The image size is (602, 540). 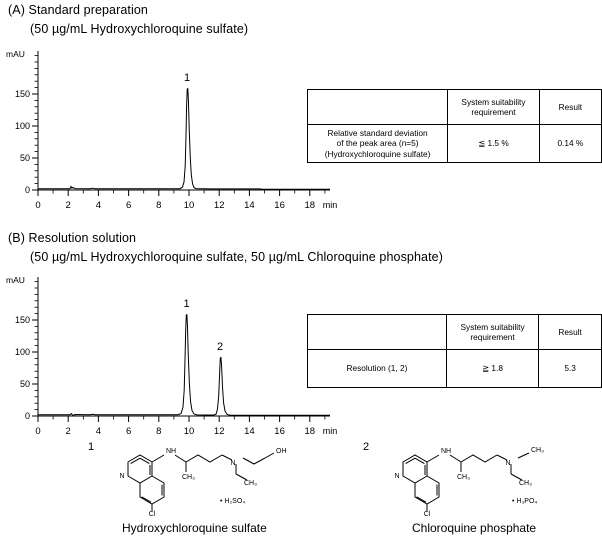 What do you see at coordinates (188, 477) in the screenshot?
I see `atom-label-ch3-1: CH₃` at bounding box center [188, 477].